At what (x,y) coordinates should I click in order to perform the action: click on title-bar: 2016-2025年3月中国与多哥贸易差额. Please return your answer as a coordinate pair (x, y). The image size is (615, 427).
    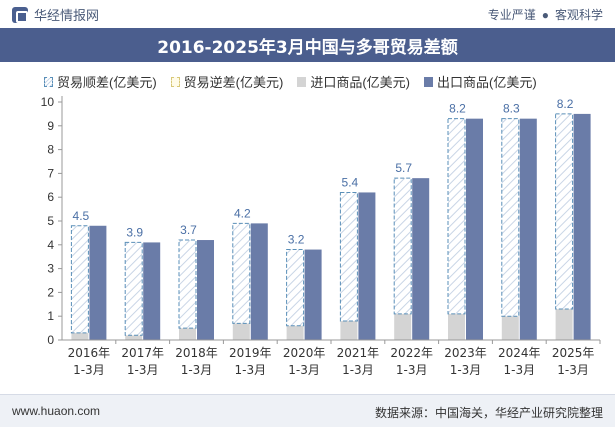
    Looking at the image, I should click on (307, 45).